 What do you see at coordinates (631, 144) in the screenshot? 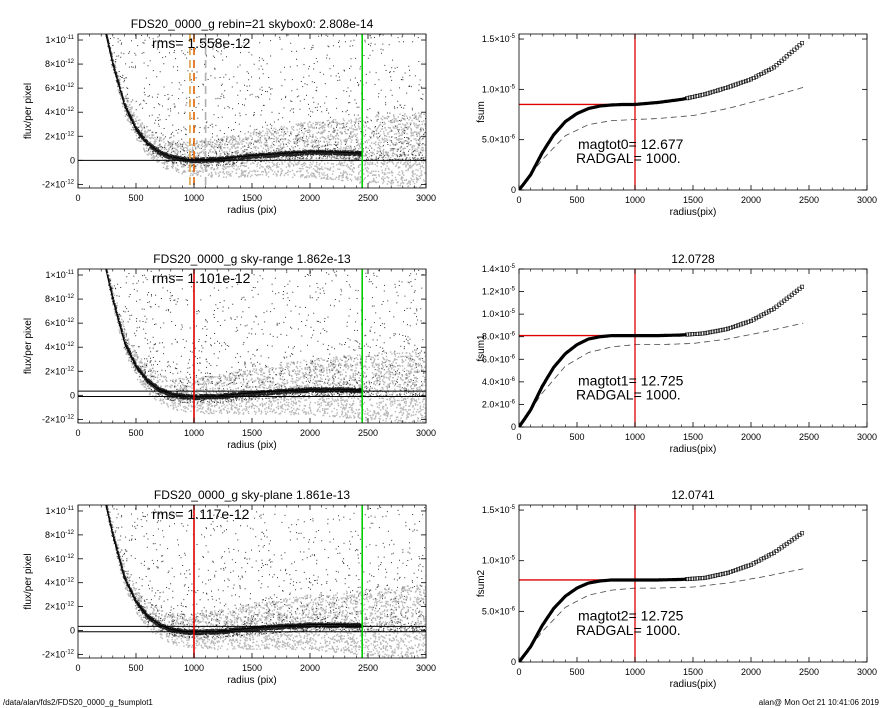
I see `magtot-annotation: magtot0= 12.677` at bounding box center [631, 144].